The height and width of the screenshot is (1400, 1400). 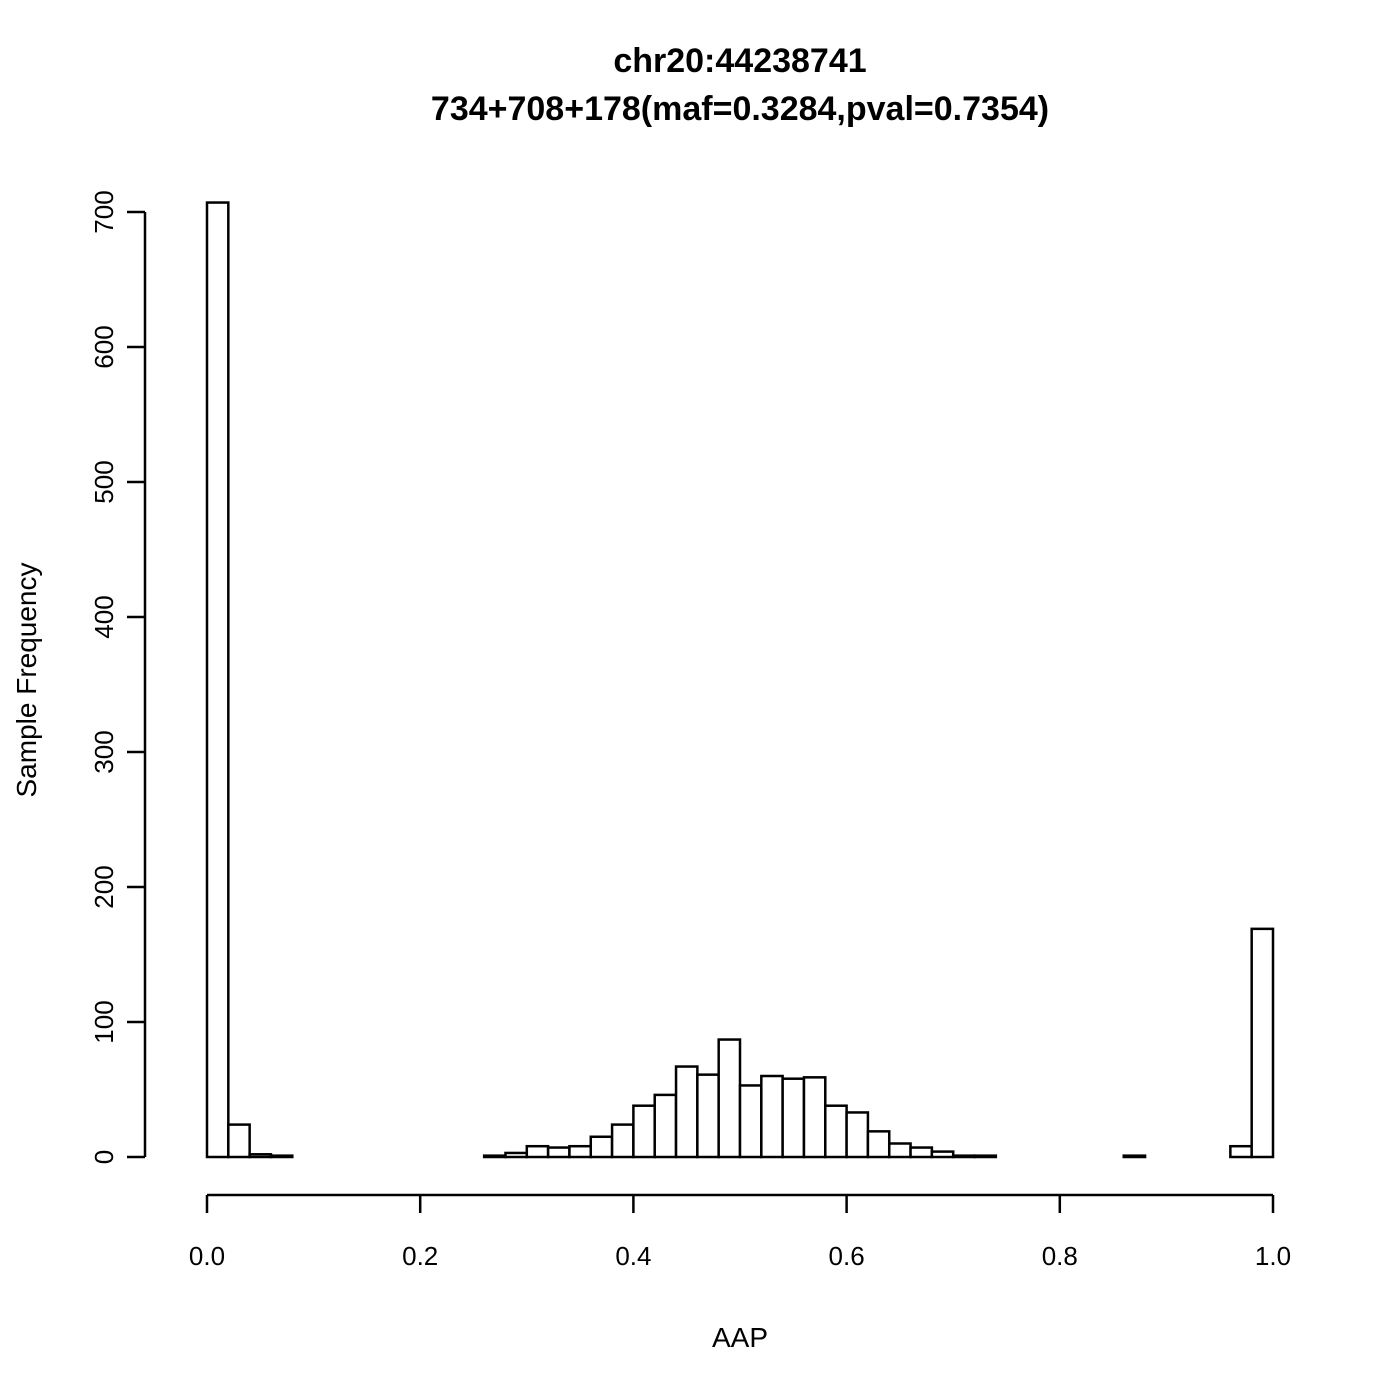 What do you see at coordinates (26, 679) in the screenshot?
I see `y-axis-label: Sample Frequency` at bounding box center [26, 679].